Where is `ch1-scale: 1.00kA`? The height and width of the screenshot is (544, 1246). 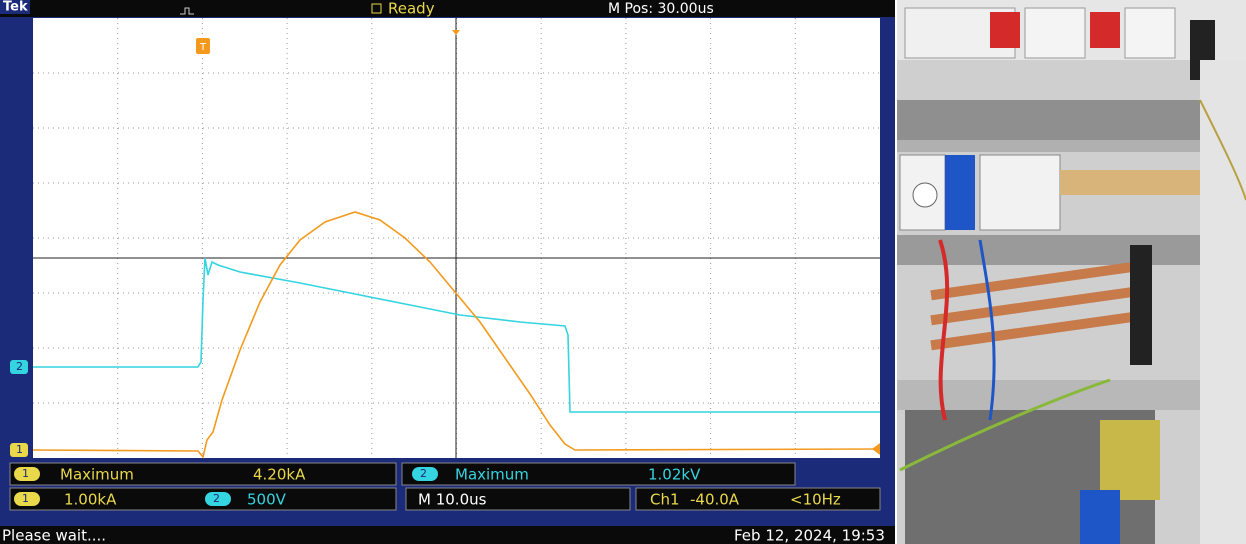 ch1-scale: 1.00kA is located at coordinates (90, 500).